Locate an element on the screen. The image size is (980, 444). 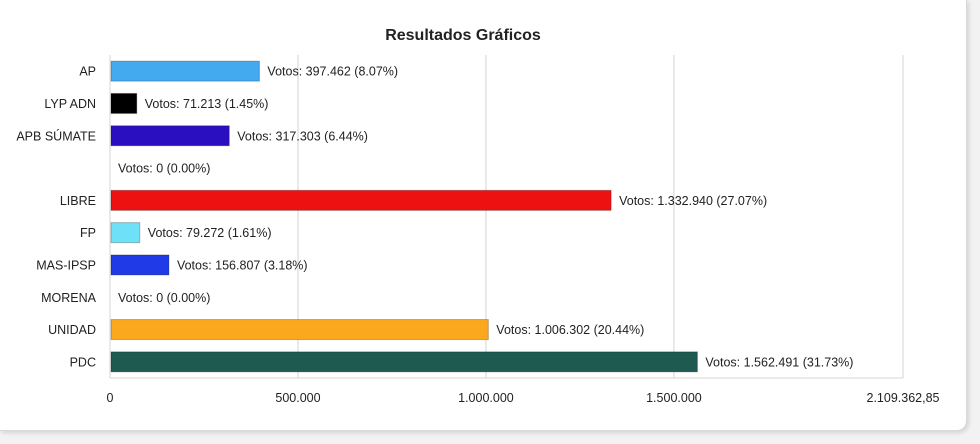
data-label: Votos: 397.462 (8.07%) is located at coordinates (332, 72).